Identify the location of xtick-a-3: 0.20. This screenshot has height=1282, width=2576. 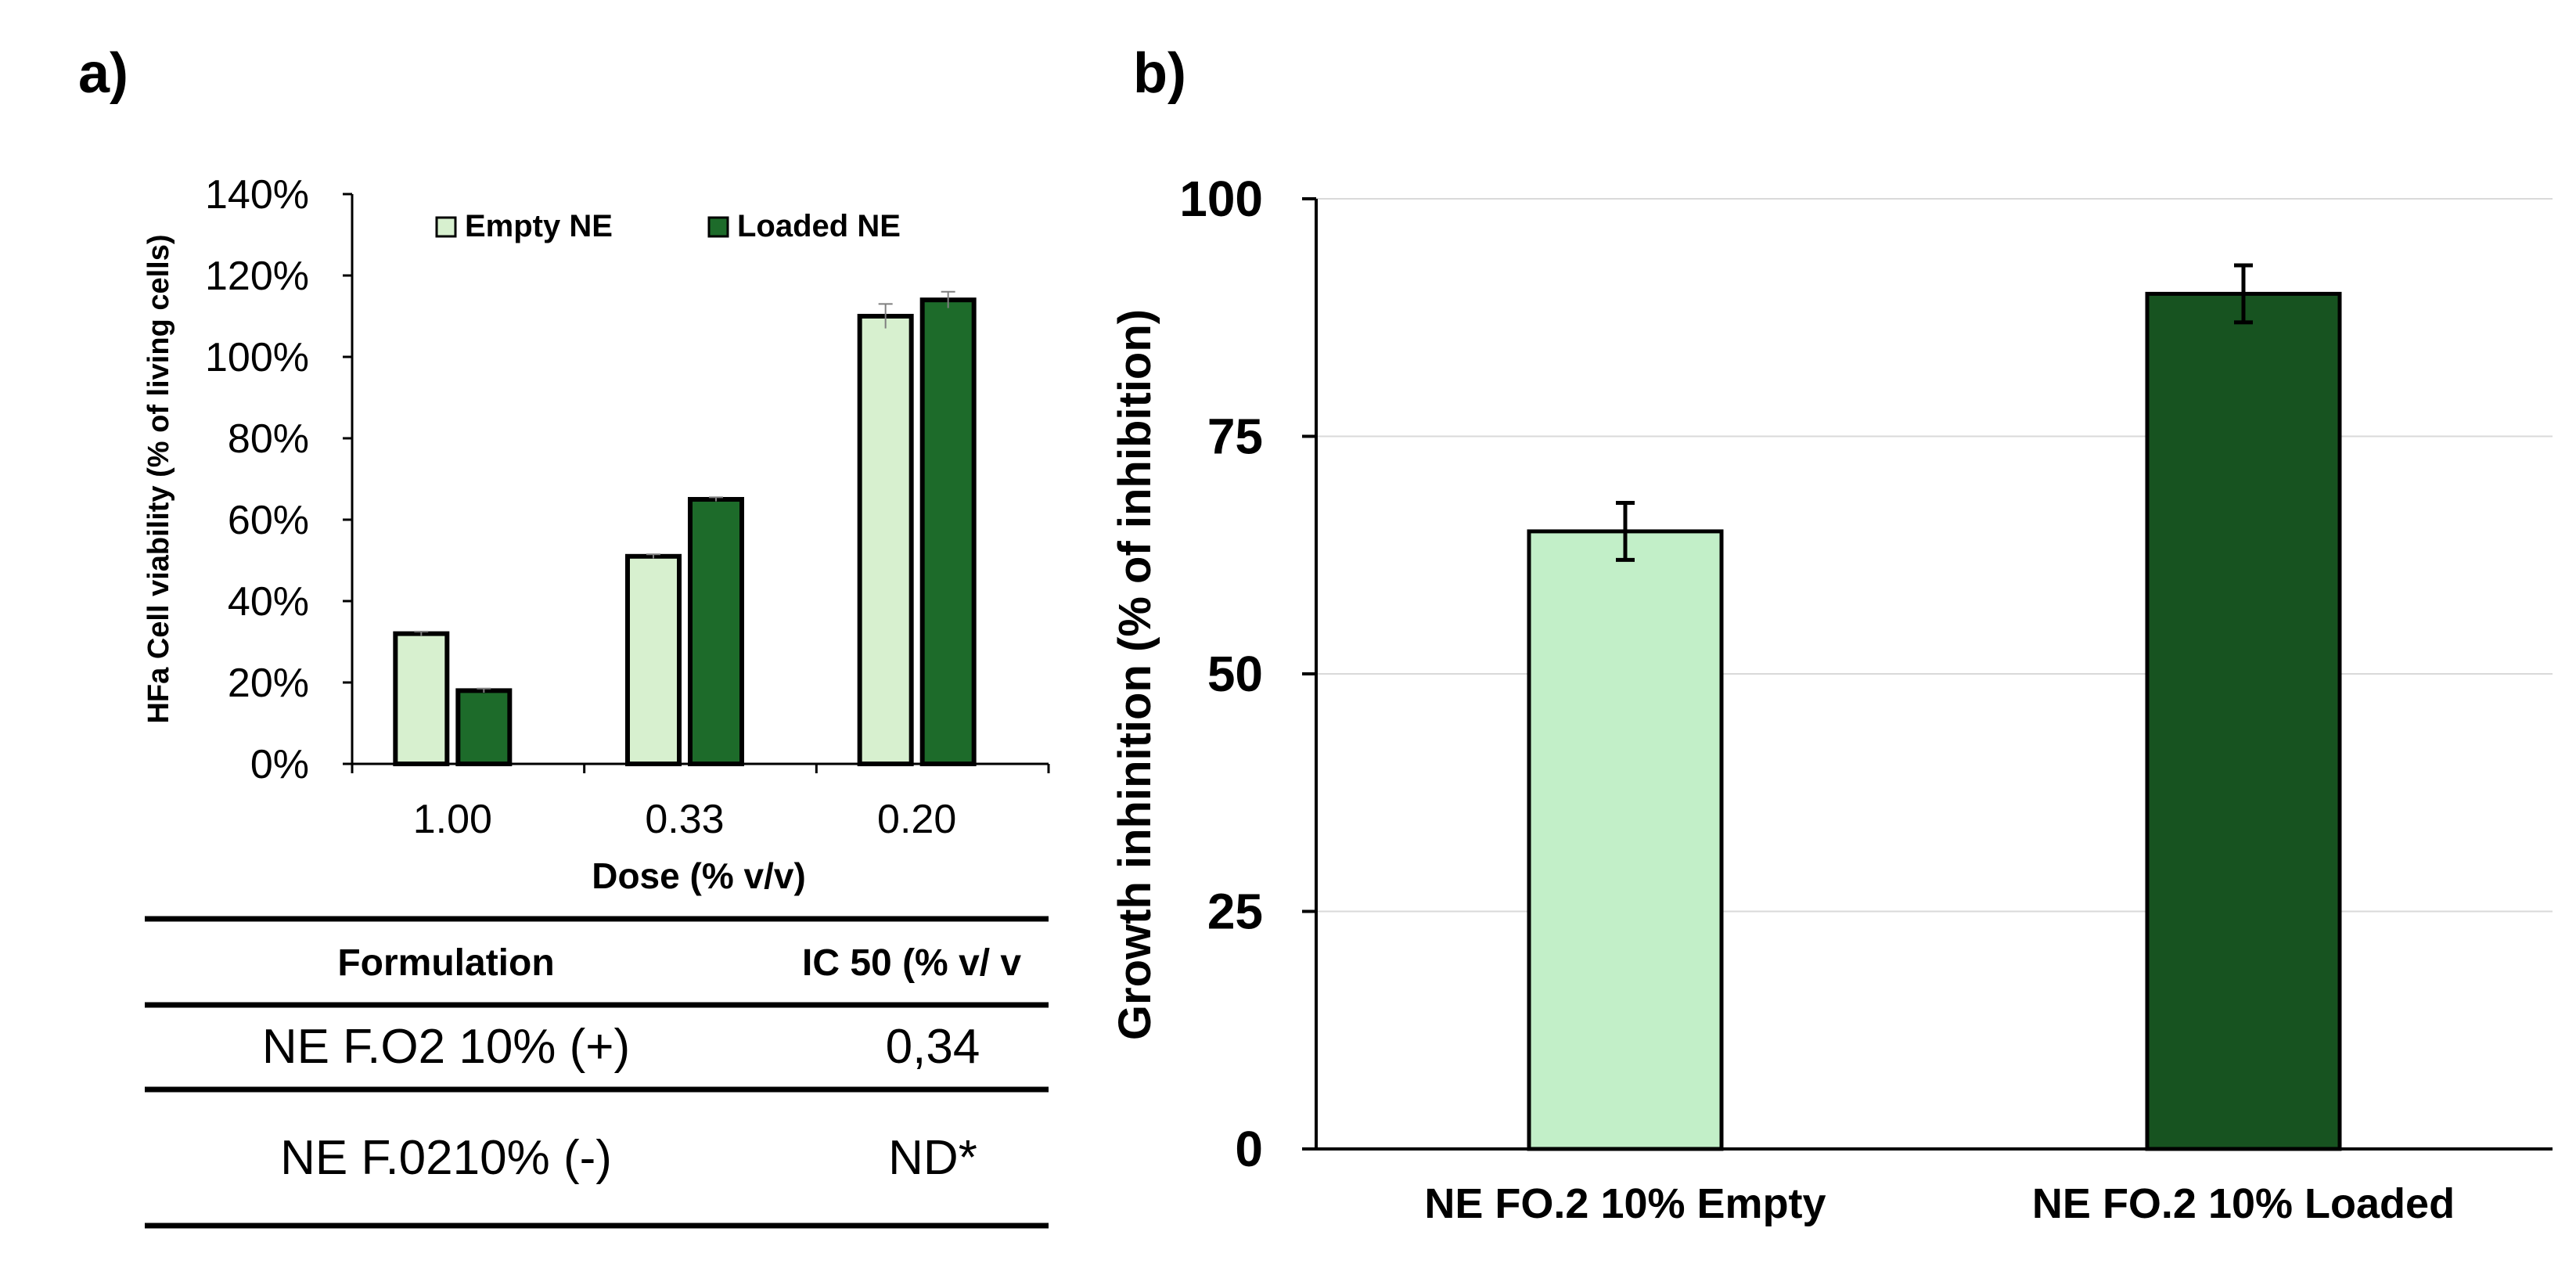
(917, 820).